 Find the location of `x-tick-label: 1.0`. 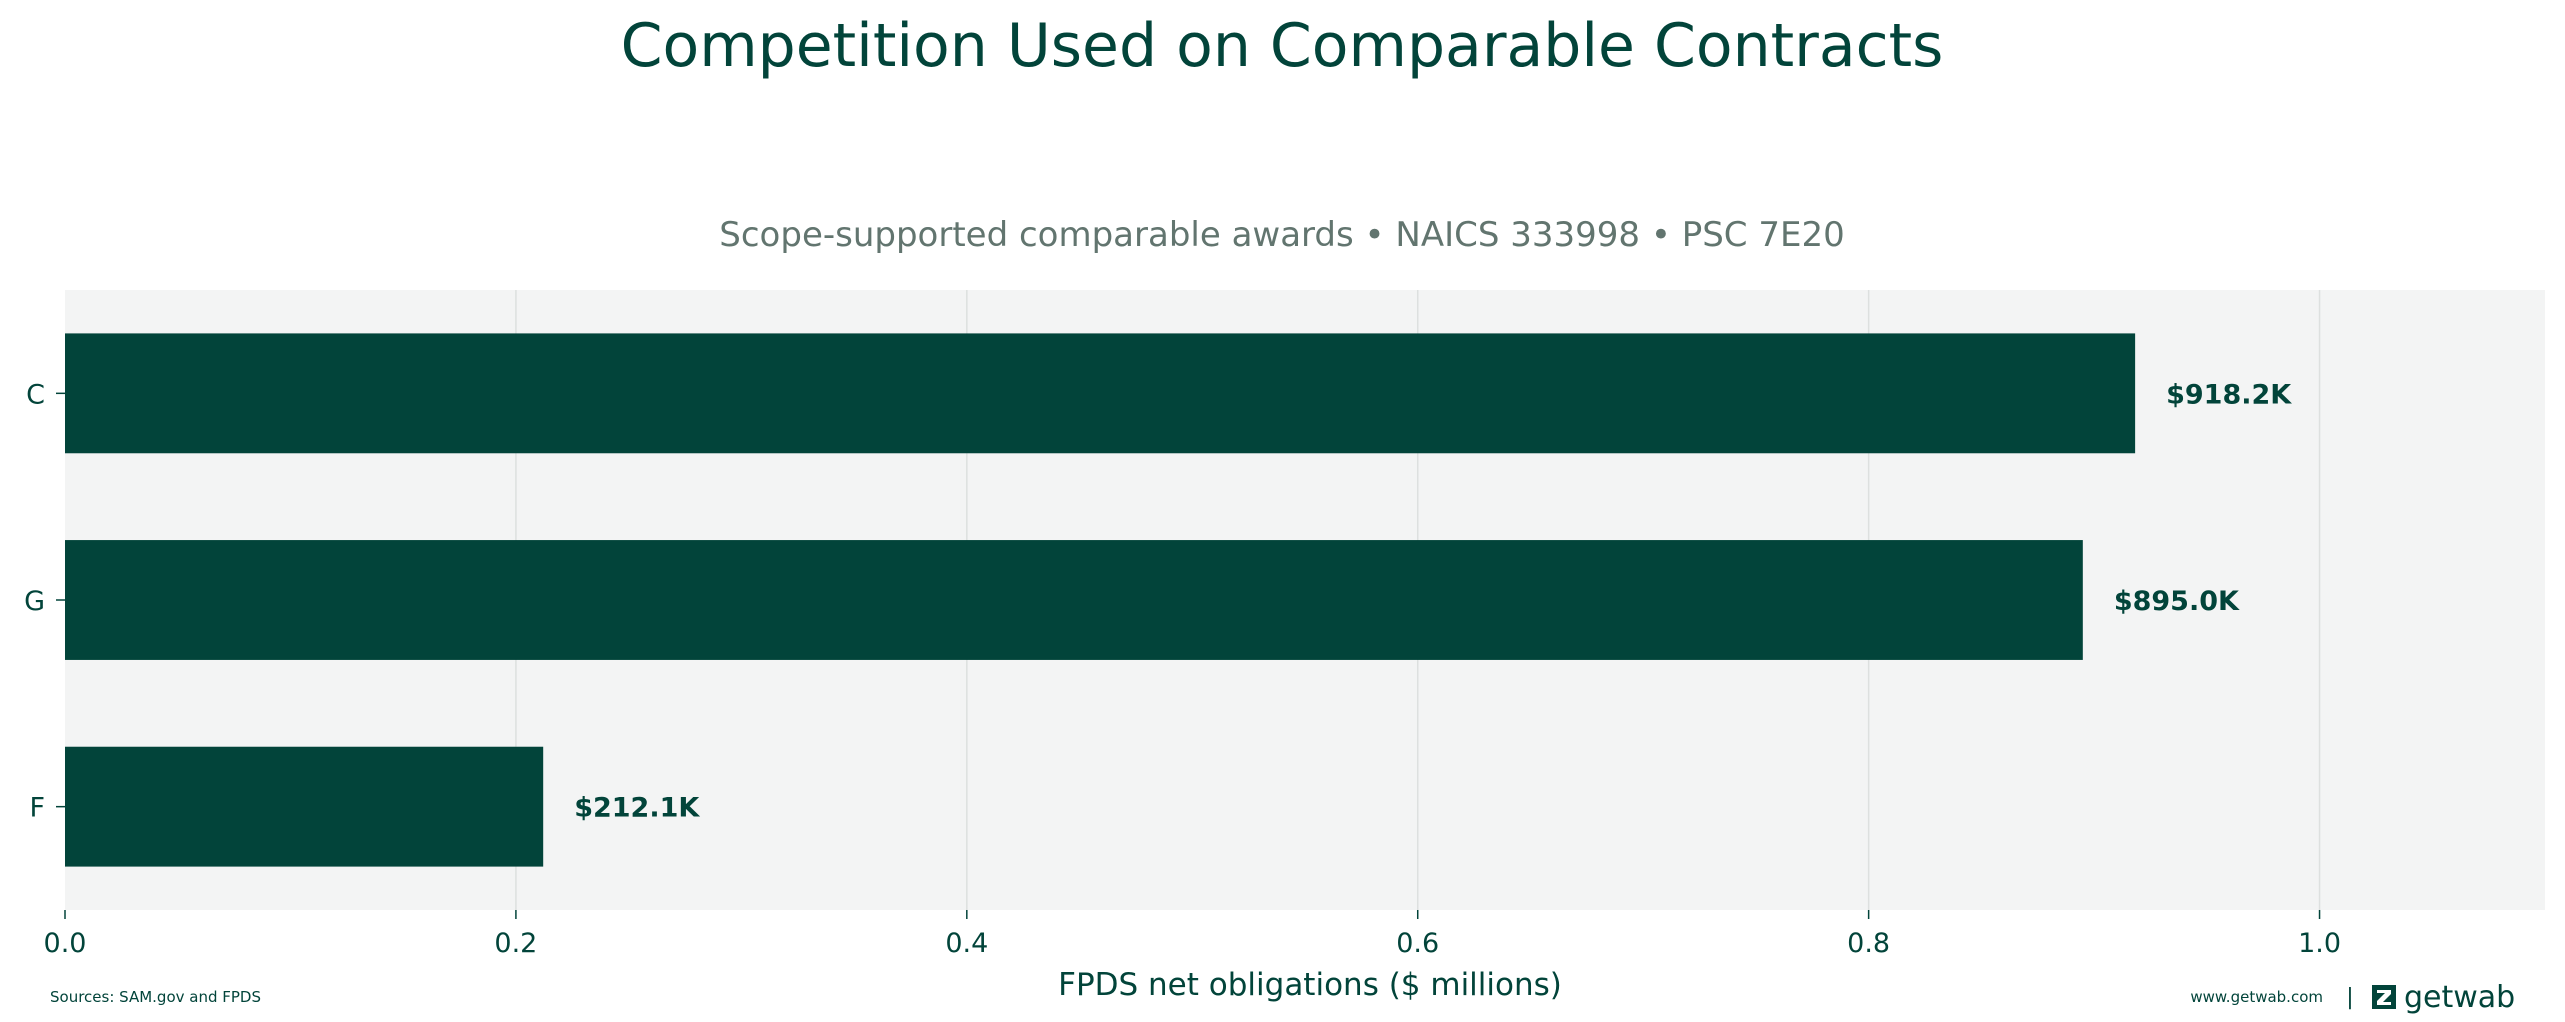

x-tick-label: 1.0 is located at coordinates (2319, 943).